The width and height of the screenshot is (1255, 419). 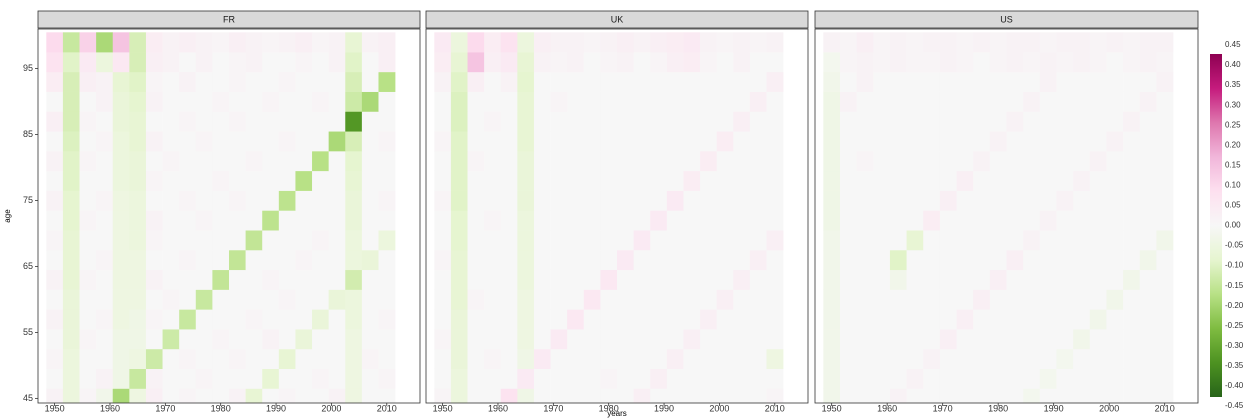 I want to click on colorbar-tick-label: 0.05, so click(x=1233, y=205).